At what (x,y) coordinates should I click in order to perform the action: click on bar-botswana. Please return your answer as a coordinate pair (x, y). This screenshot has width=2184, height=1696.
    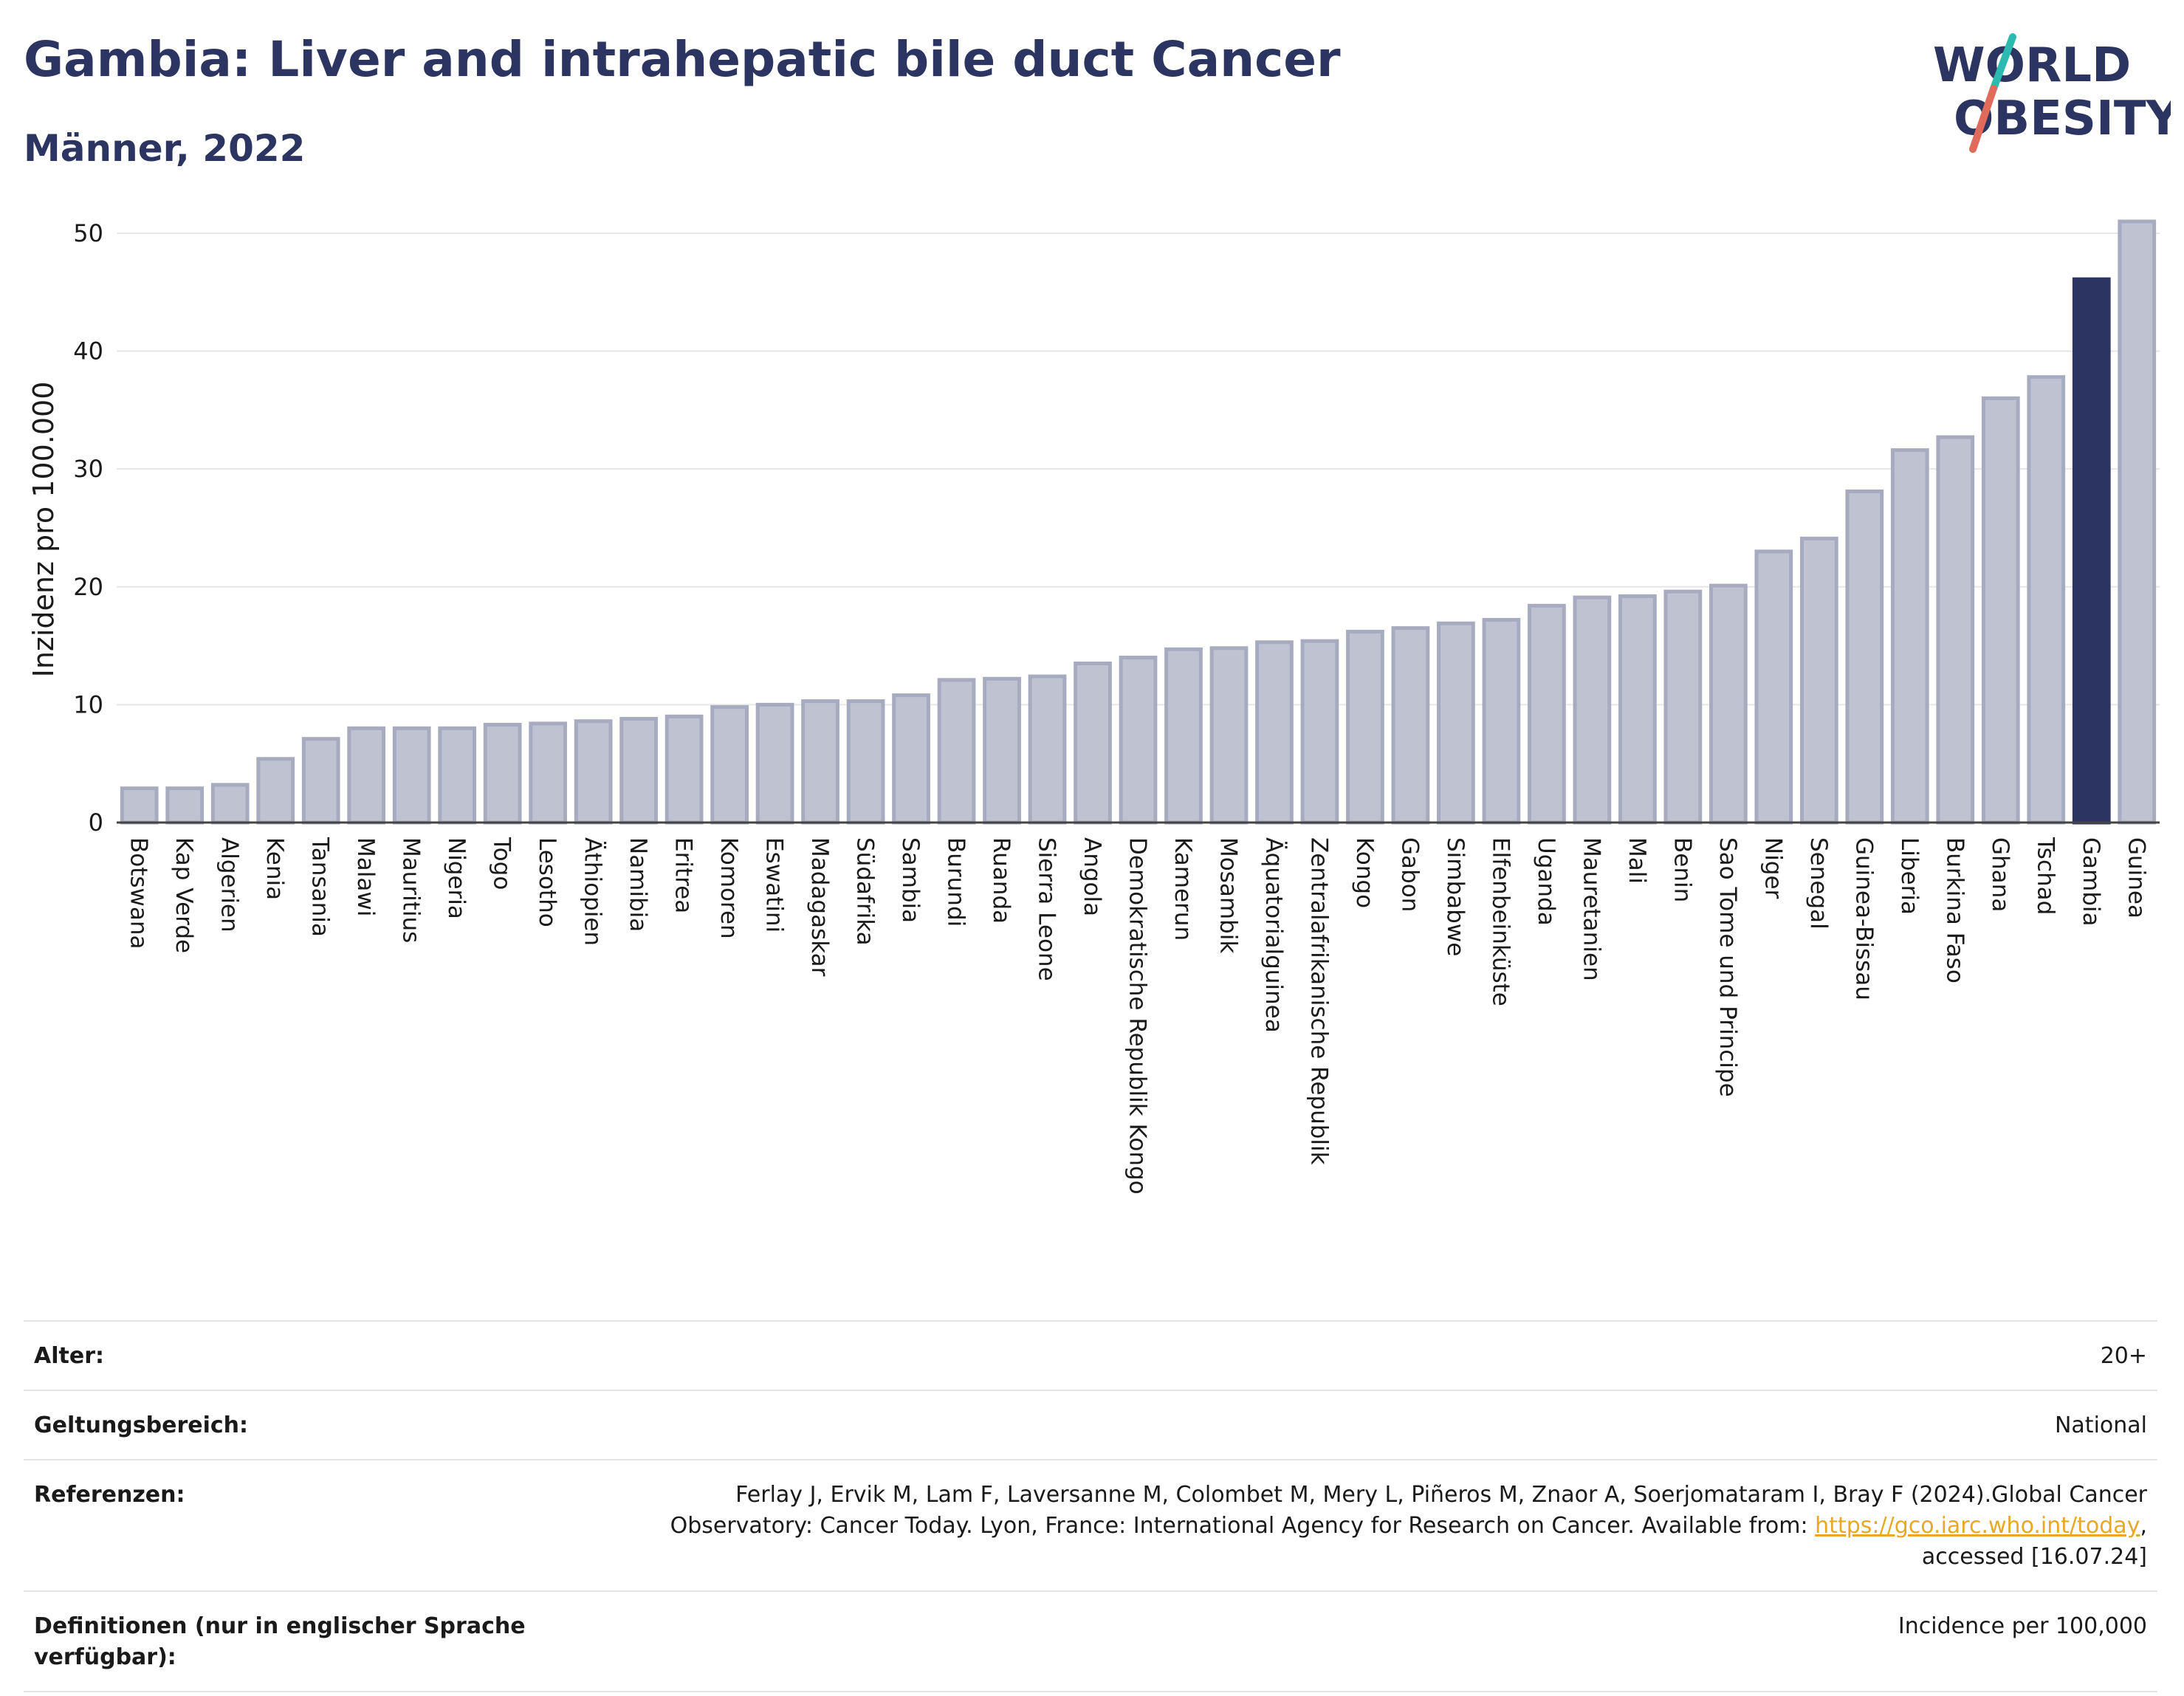
    Looking at the image, I should click on (140, 805).